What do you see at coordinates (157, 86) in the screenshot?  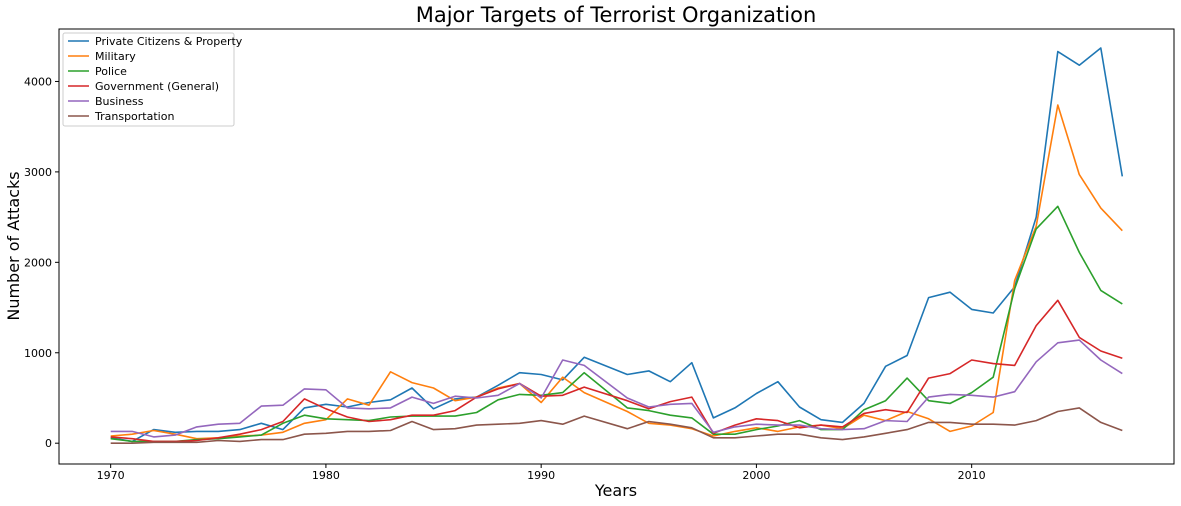 I see `legend-entry: Government (General)` at bounding box center [157, 86].